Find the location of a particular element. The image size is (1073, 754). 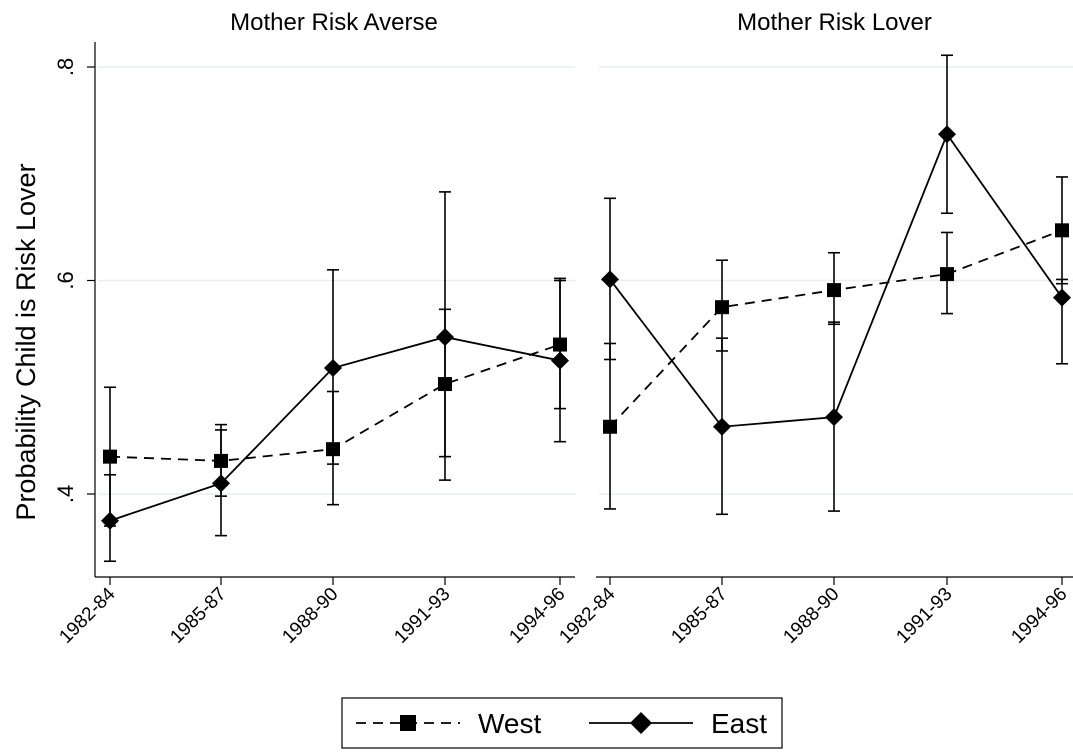

legend-label-east: East is located at coordinates (739, 723).